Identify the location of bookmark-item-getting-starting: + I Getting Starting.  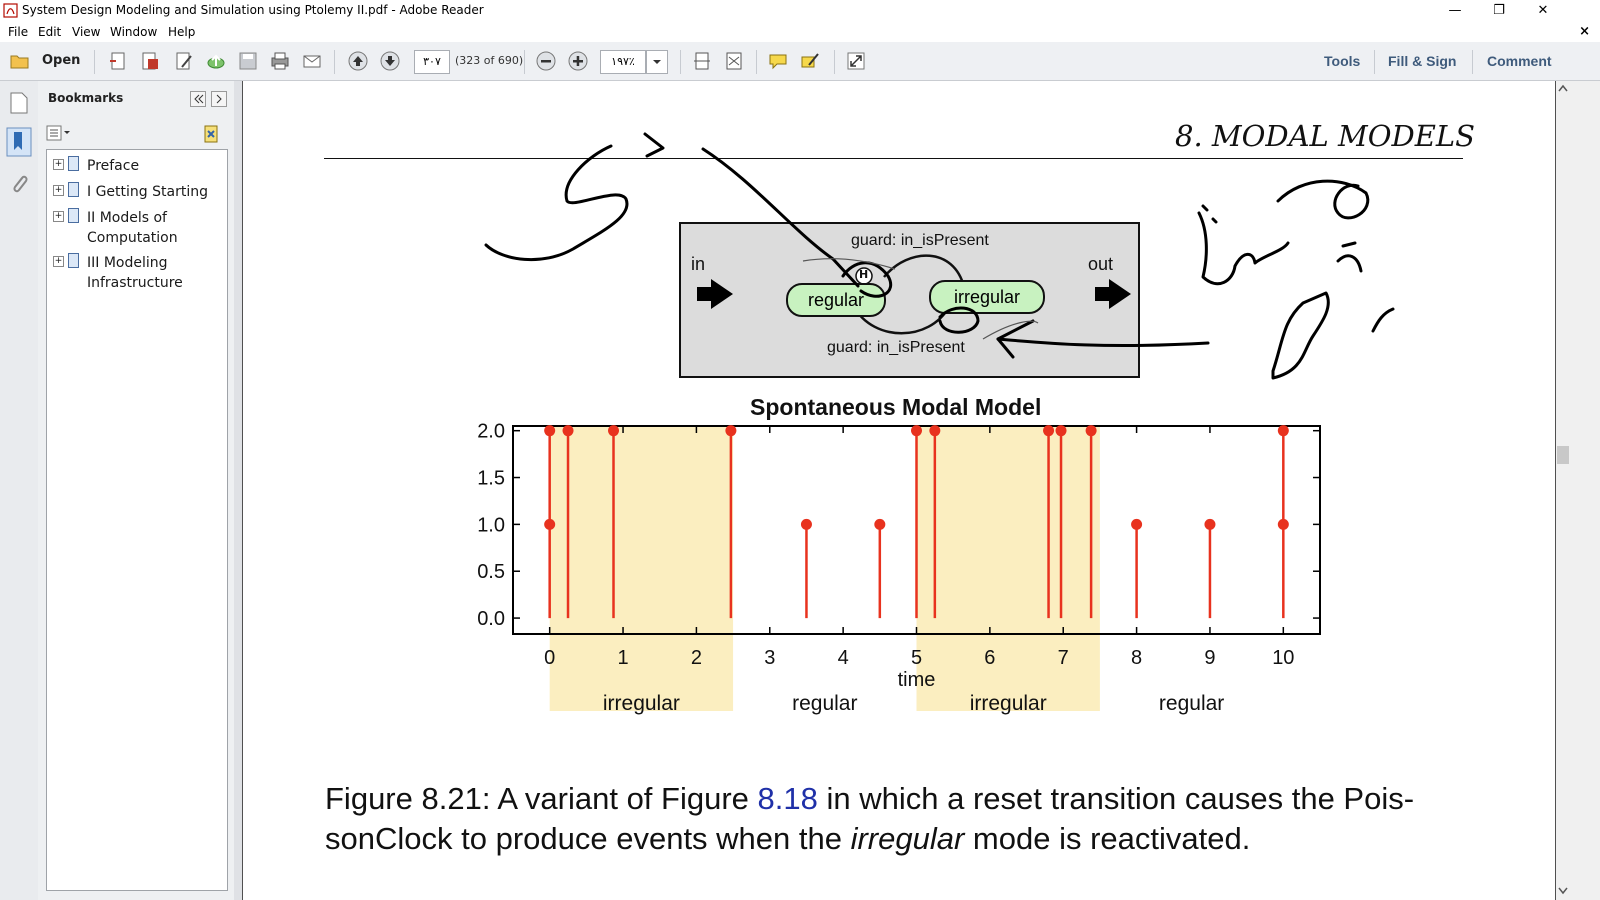
(140, 193).